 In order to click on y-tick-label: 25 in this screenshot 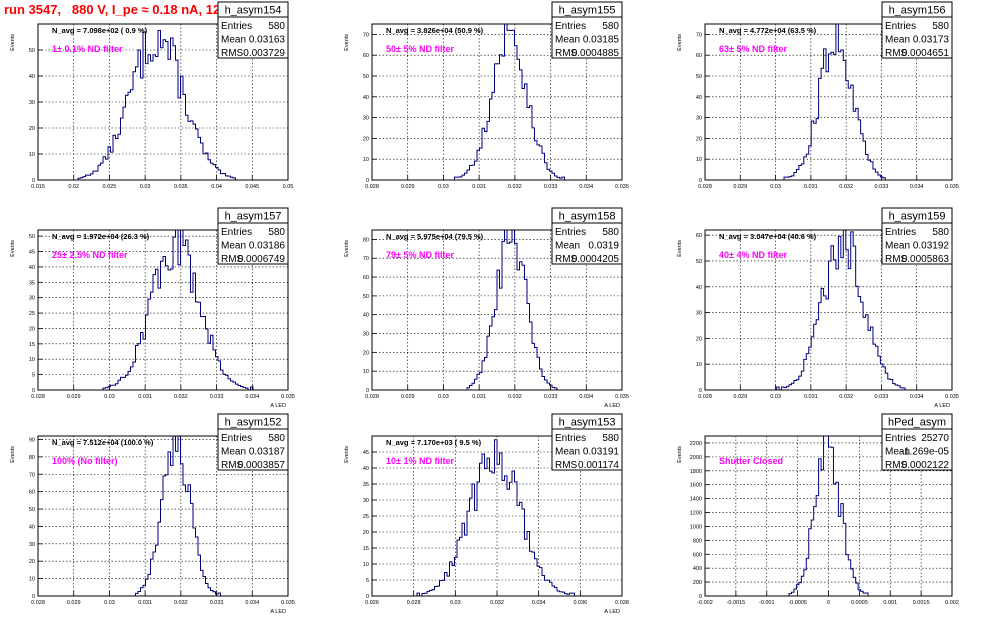, I will do `click(32, 314)`.